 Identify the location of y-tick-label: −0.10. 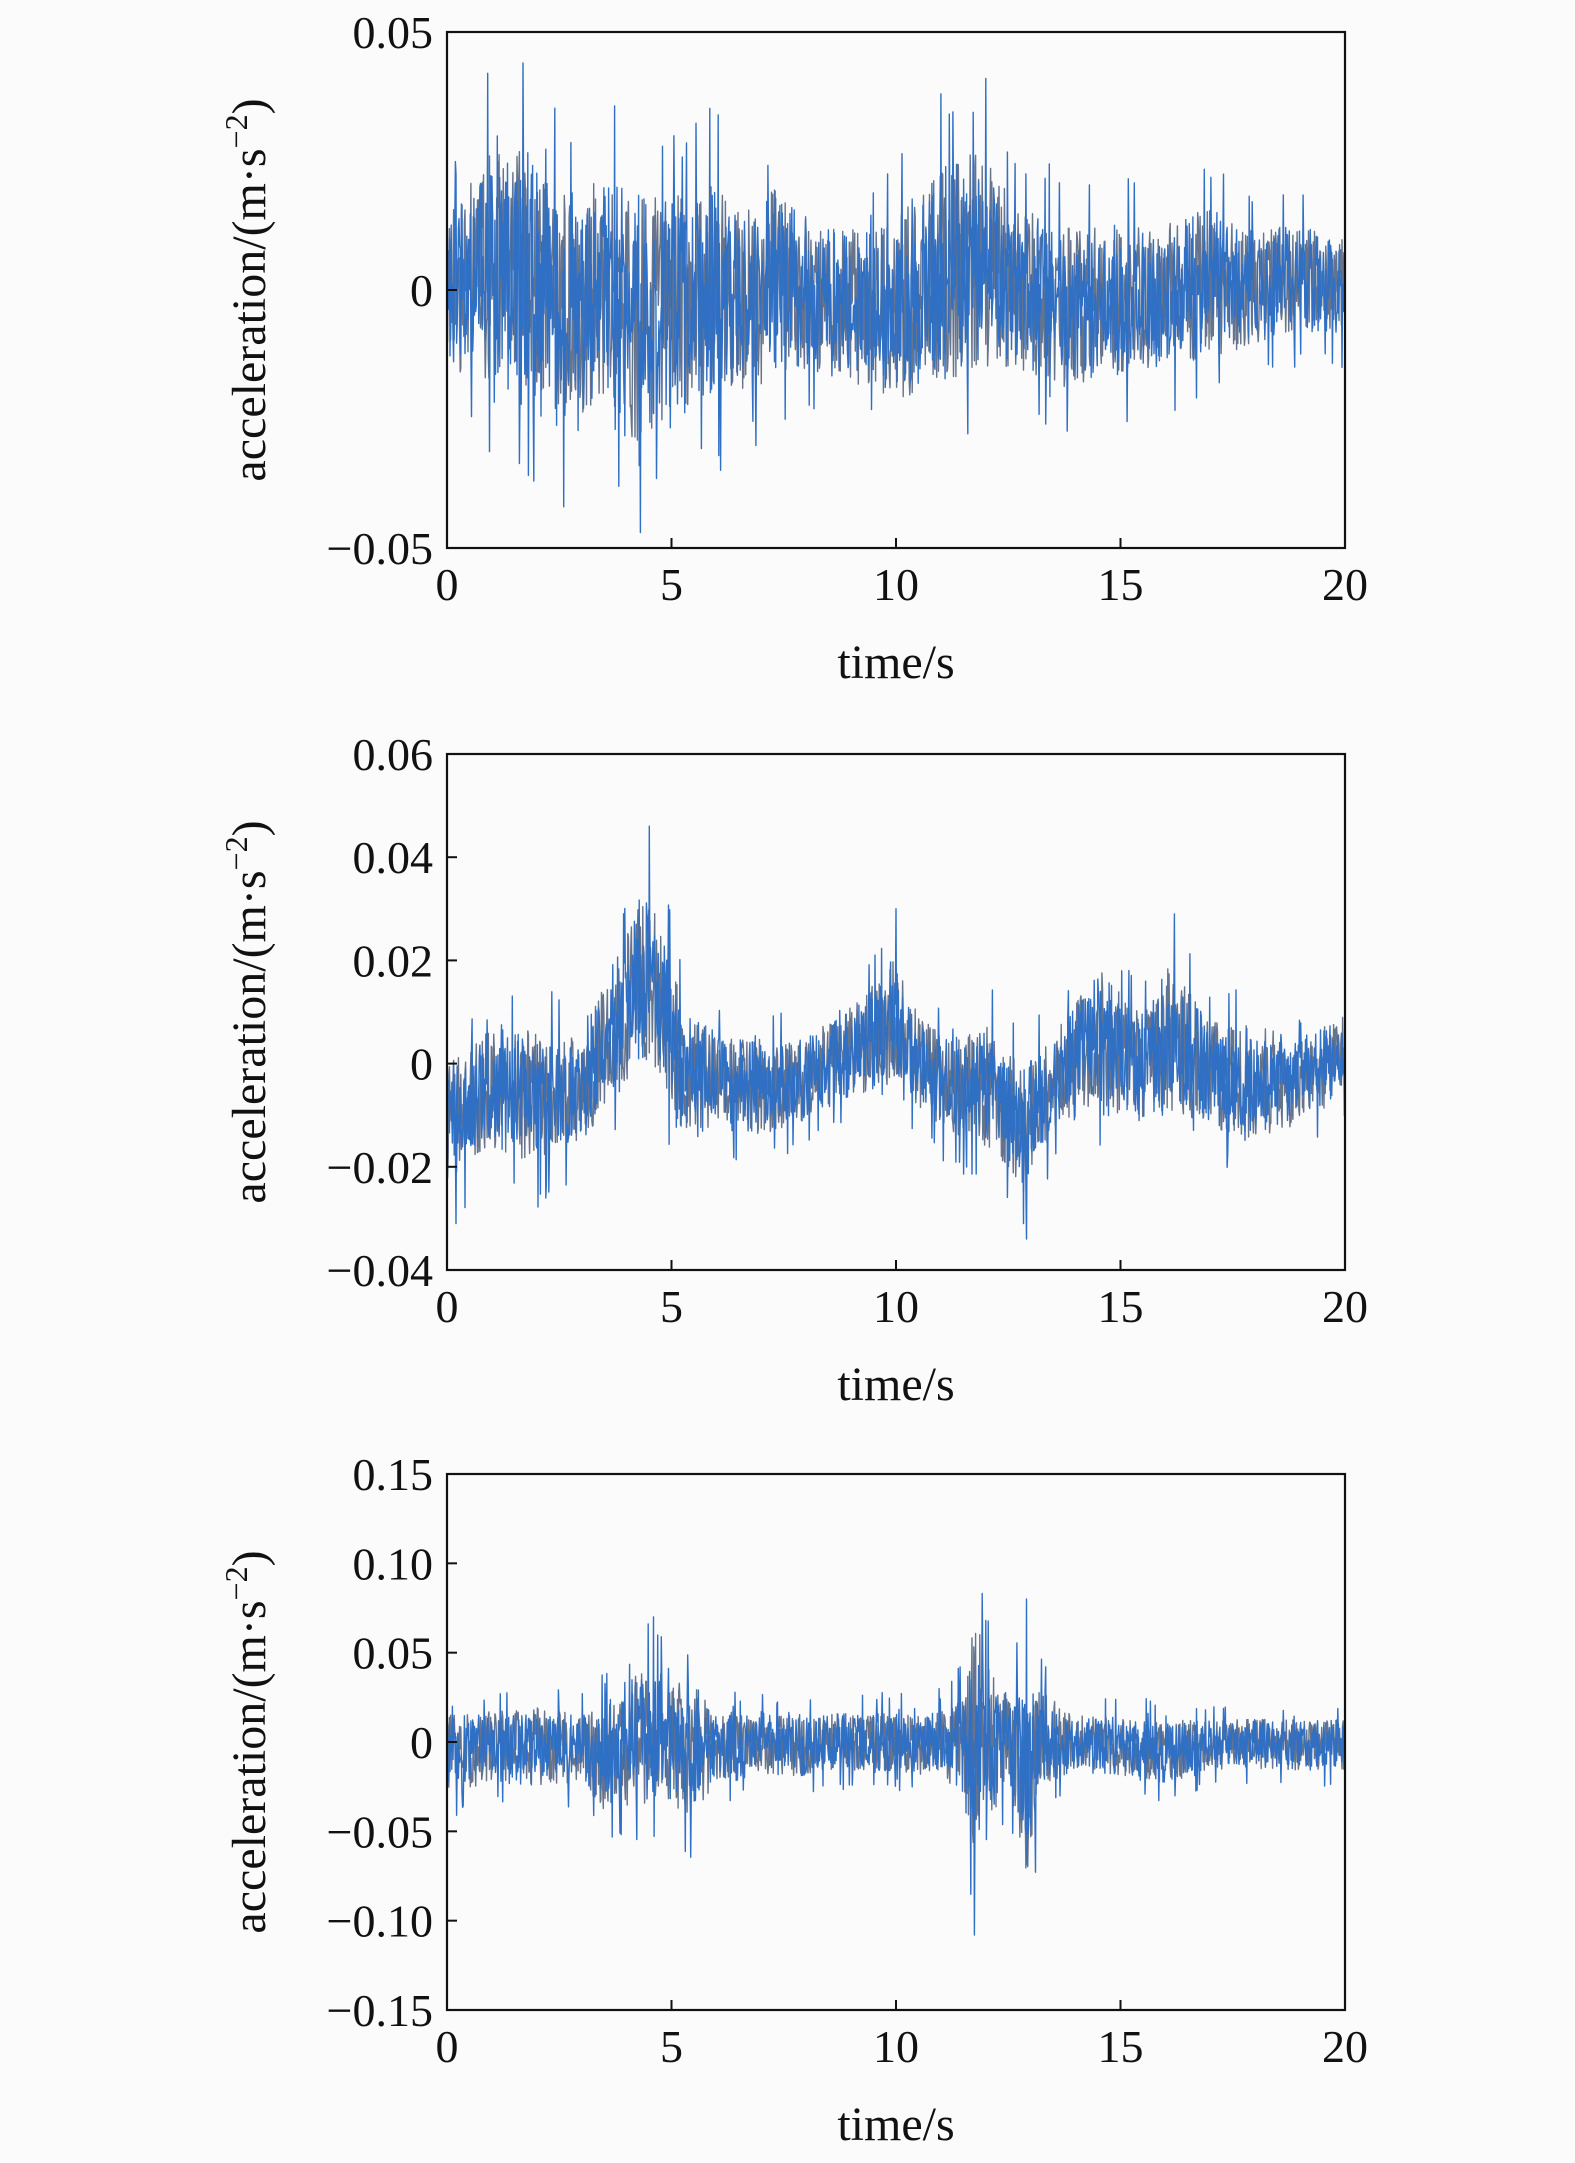
(380, 1921).